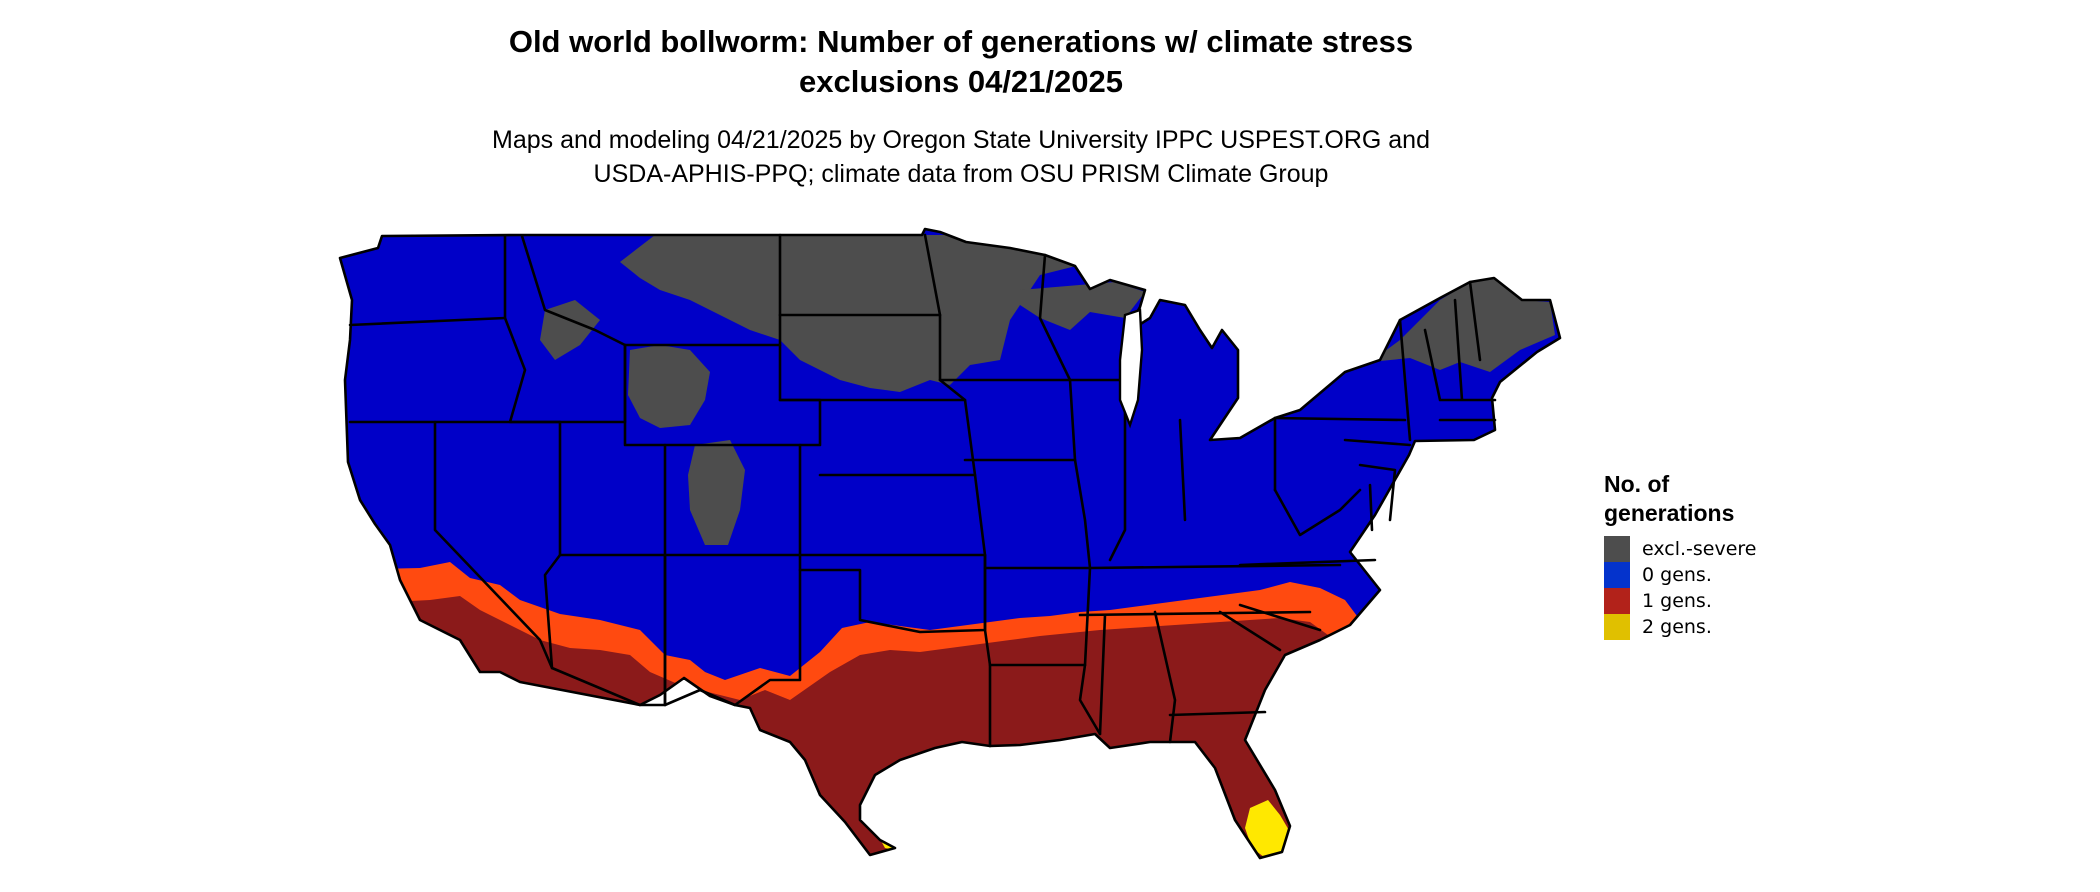 This screenshot has height=892, width=2100. What do you see at coordinates (1267, 829) in the screenshot?
I see `zone-two-gens-florida` at bounding box center [1267, 829].